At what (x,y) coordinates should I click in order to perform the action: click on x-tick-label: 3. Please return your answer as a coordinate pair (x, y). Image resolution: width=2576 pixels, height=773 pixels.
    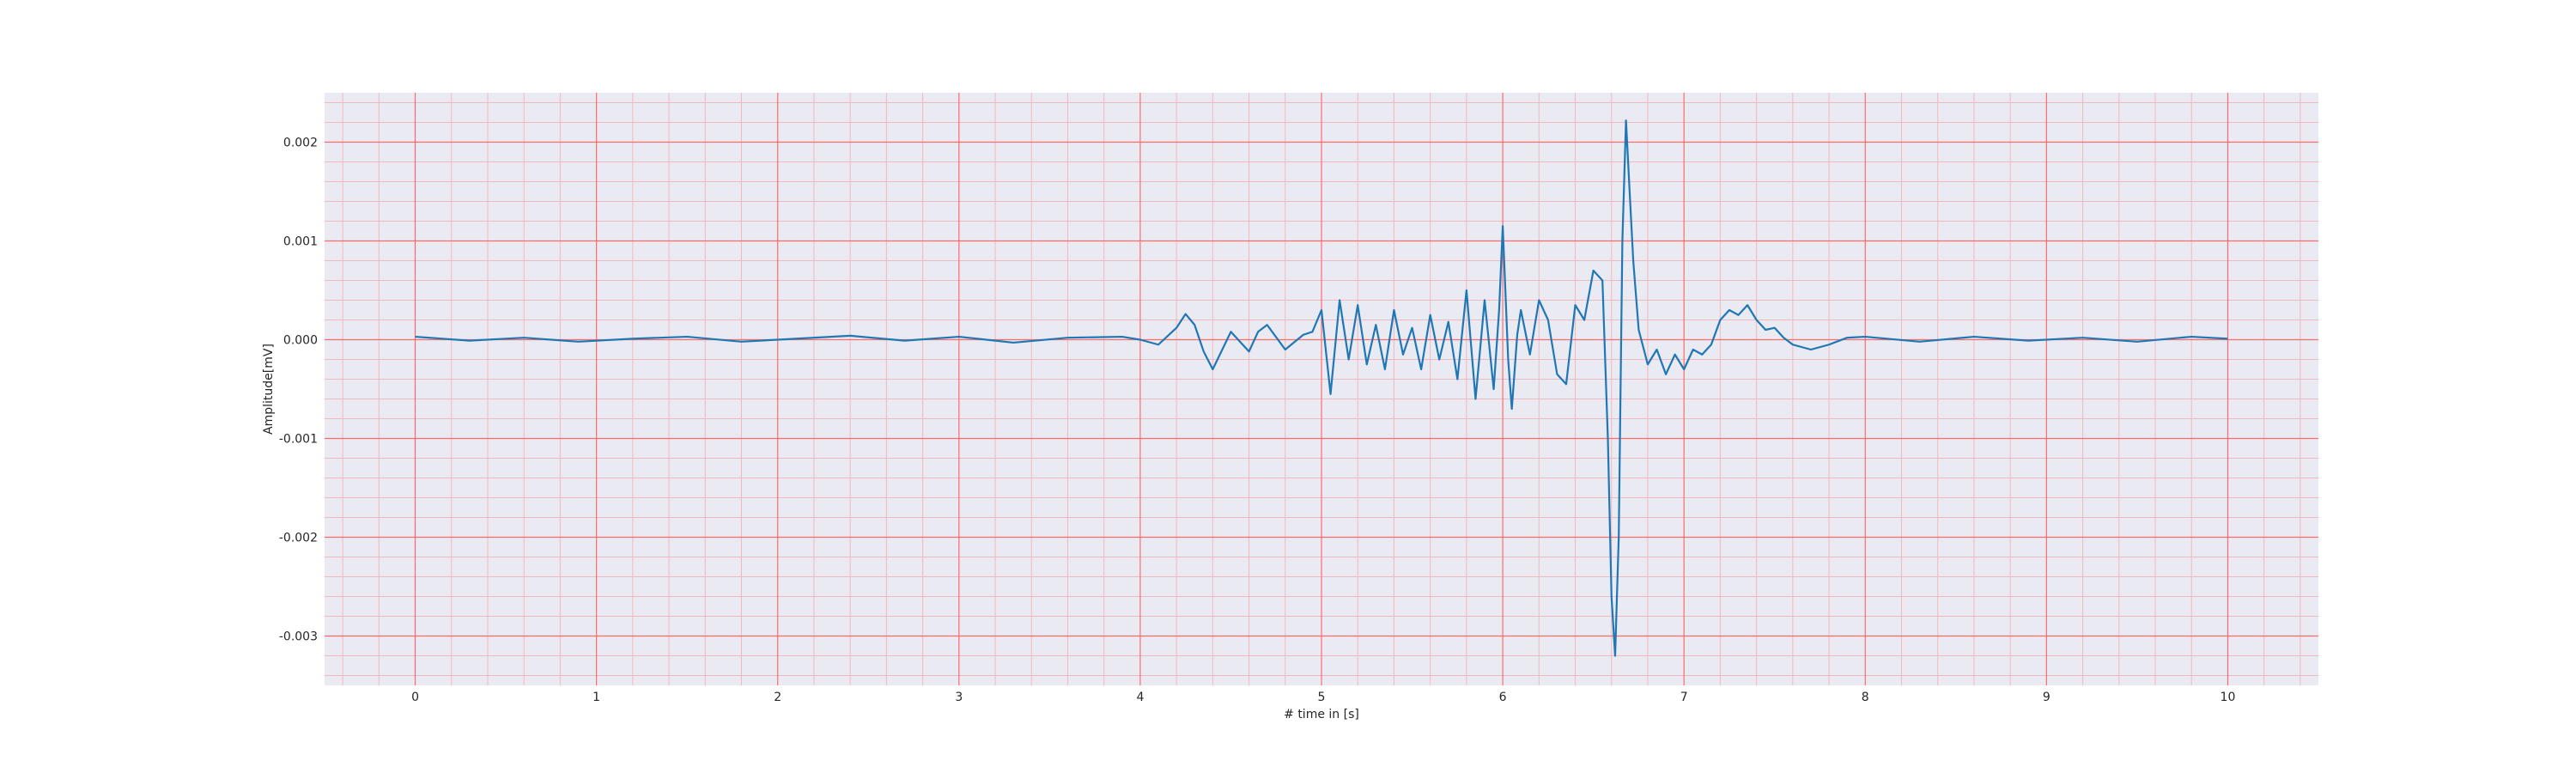
    Looking at the image, I should click on (959, 697).